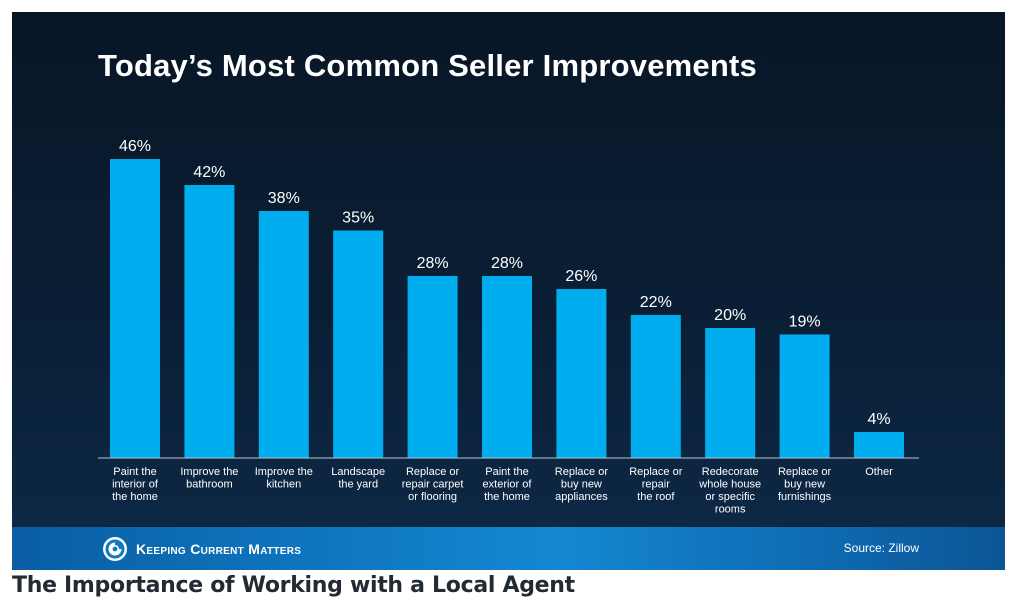  I want to click on category-label: Improve the kitchen, so click(284, 478).